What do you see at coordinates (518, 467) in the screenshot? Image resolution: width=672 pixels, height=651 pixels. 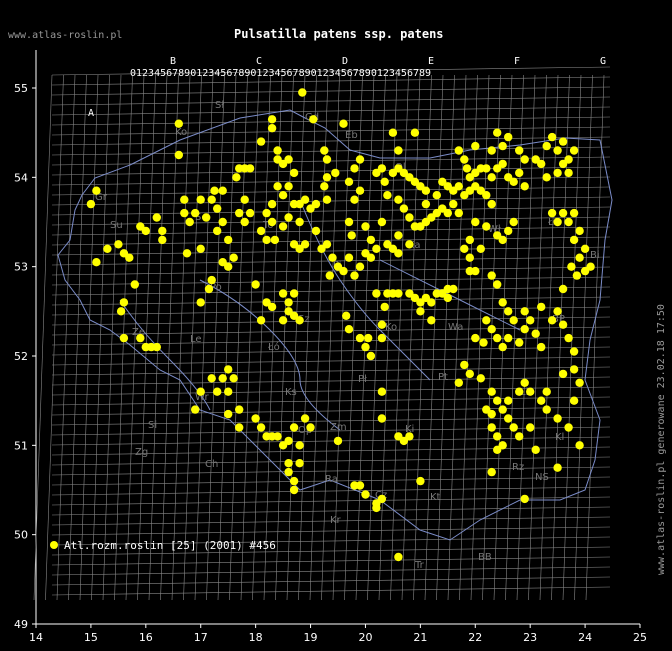 I see `region-label: Rz` at bounding box center [518, 467].